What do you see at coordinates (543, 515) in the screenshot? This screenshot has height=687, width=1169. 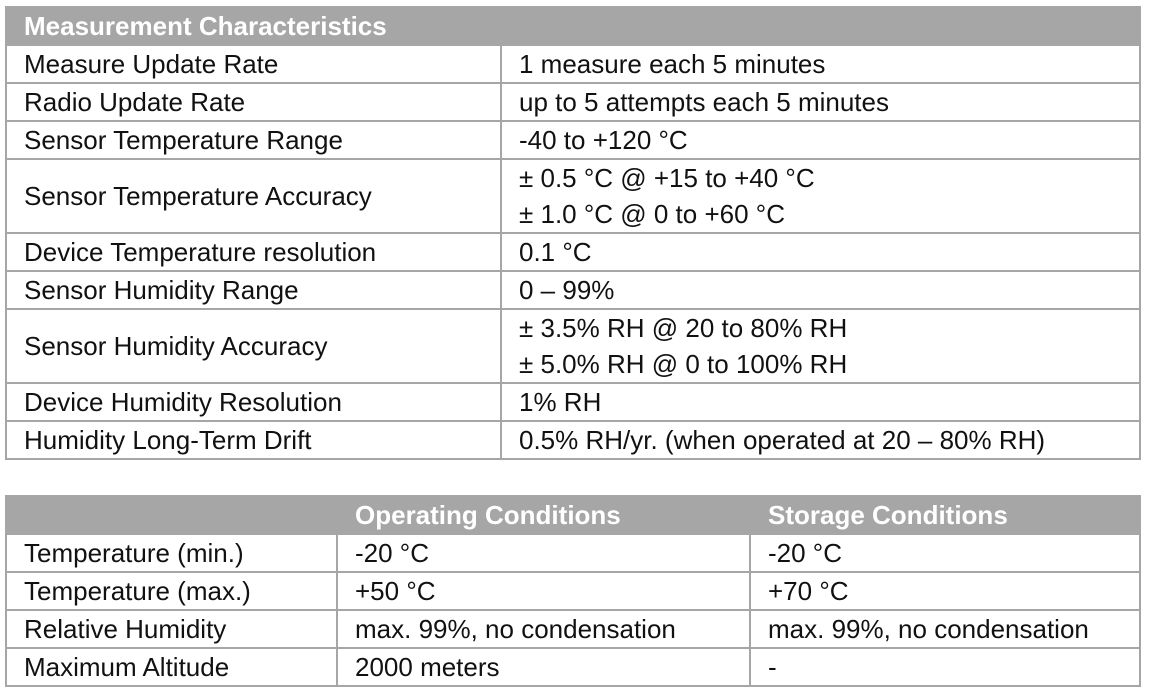 I see `header-operating-conditions: Operating Conditions` at bounding box center [543, 515].